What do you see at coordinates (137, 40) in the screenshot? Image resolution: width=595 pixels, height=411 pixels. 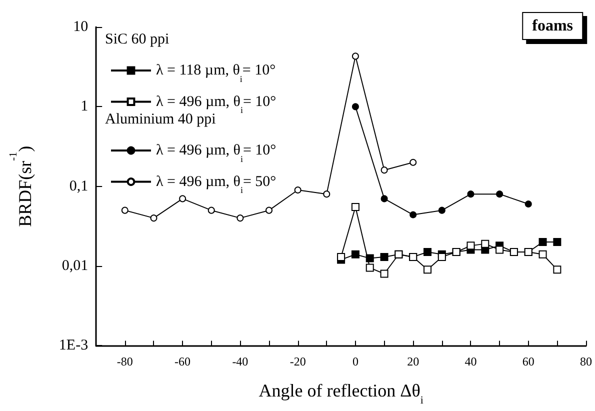 I see `annotation: SiC 60 ppi` at bounding box center [137, 40].